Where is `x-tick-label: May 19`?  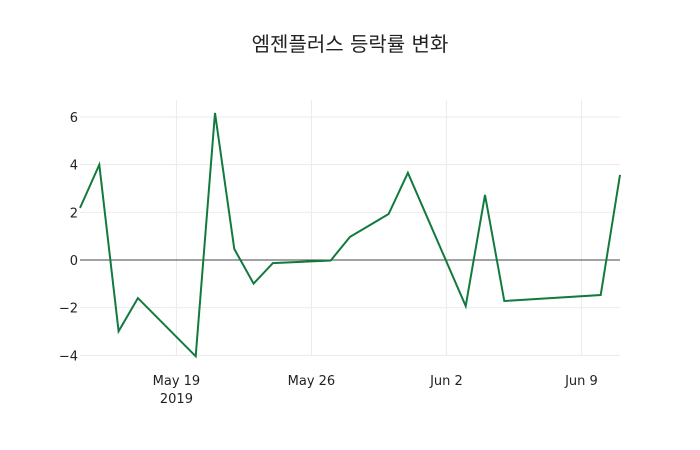 x-tick-label: May 19 is located at coordinates (177, 381).